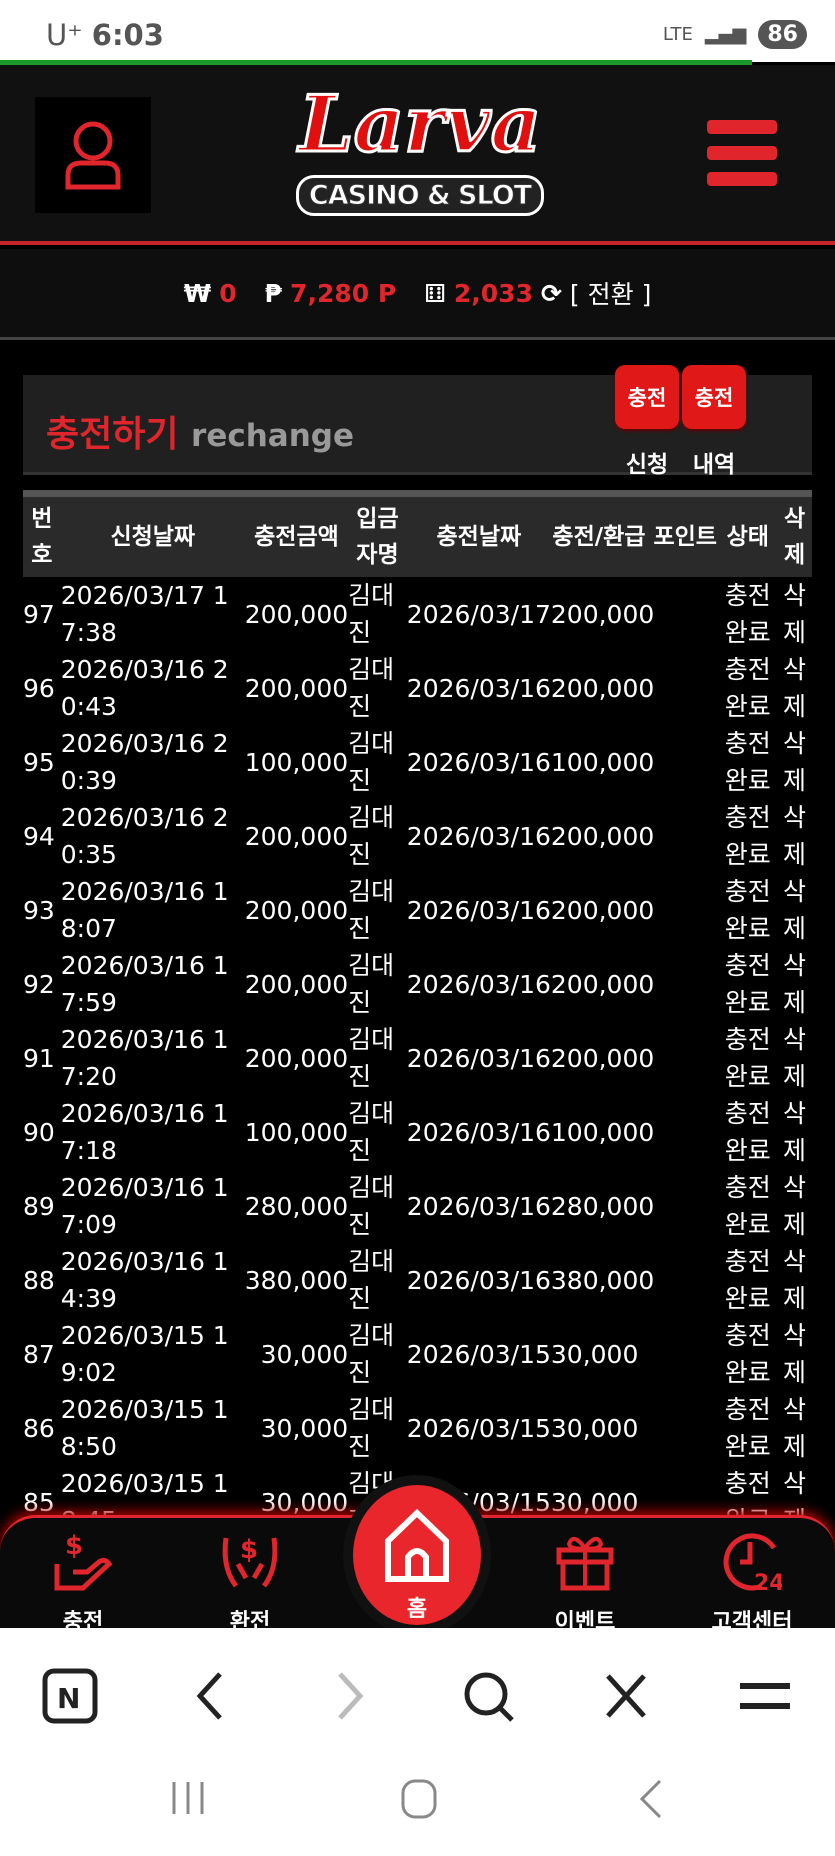 This screenshot has width=835, height=1856. What do you see at coordinates (144, 1058) in the screenshot?
I see `cell-request-date: 2026/03/16 17:20` at bounding box center [144, 1058].